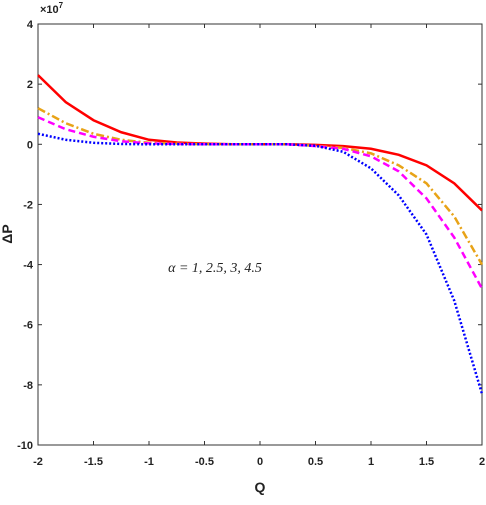 The height and width of the screenshot is (505, 486). Describe the element at coordinates (61, 5) in the screenshot. I see `y-multiplier-exponent: 7` at that location.